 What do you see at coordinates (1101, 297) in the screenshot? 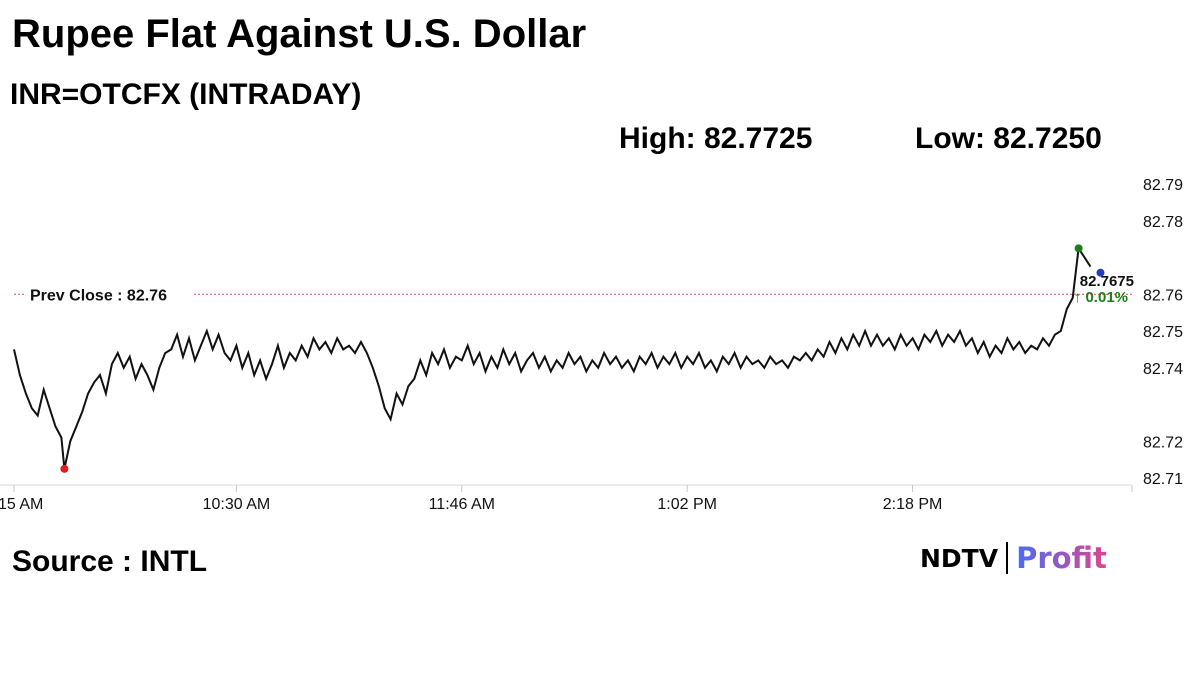
I see `change-percent-label: ↑ 0.01%` at bounding box center [1101, 297].